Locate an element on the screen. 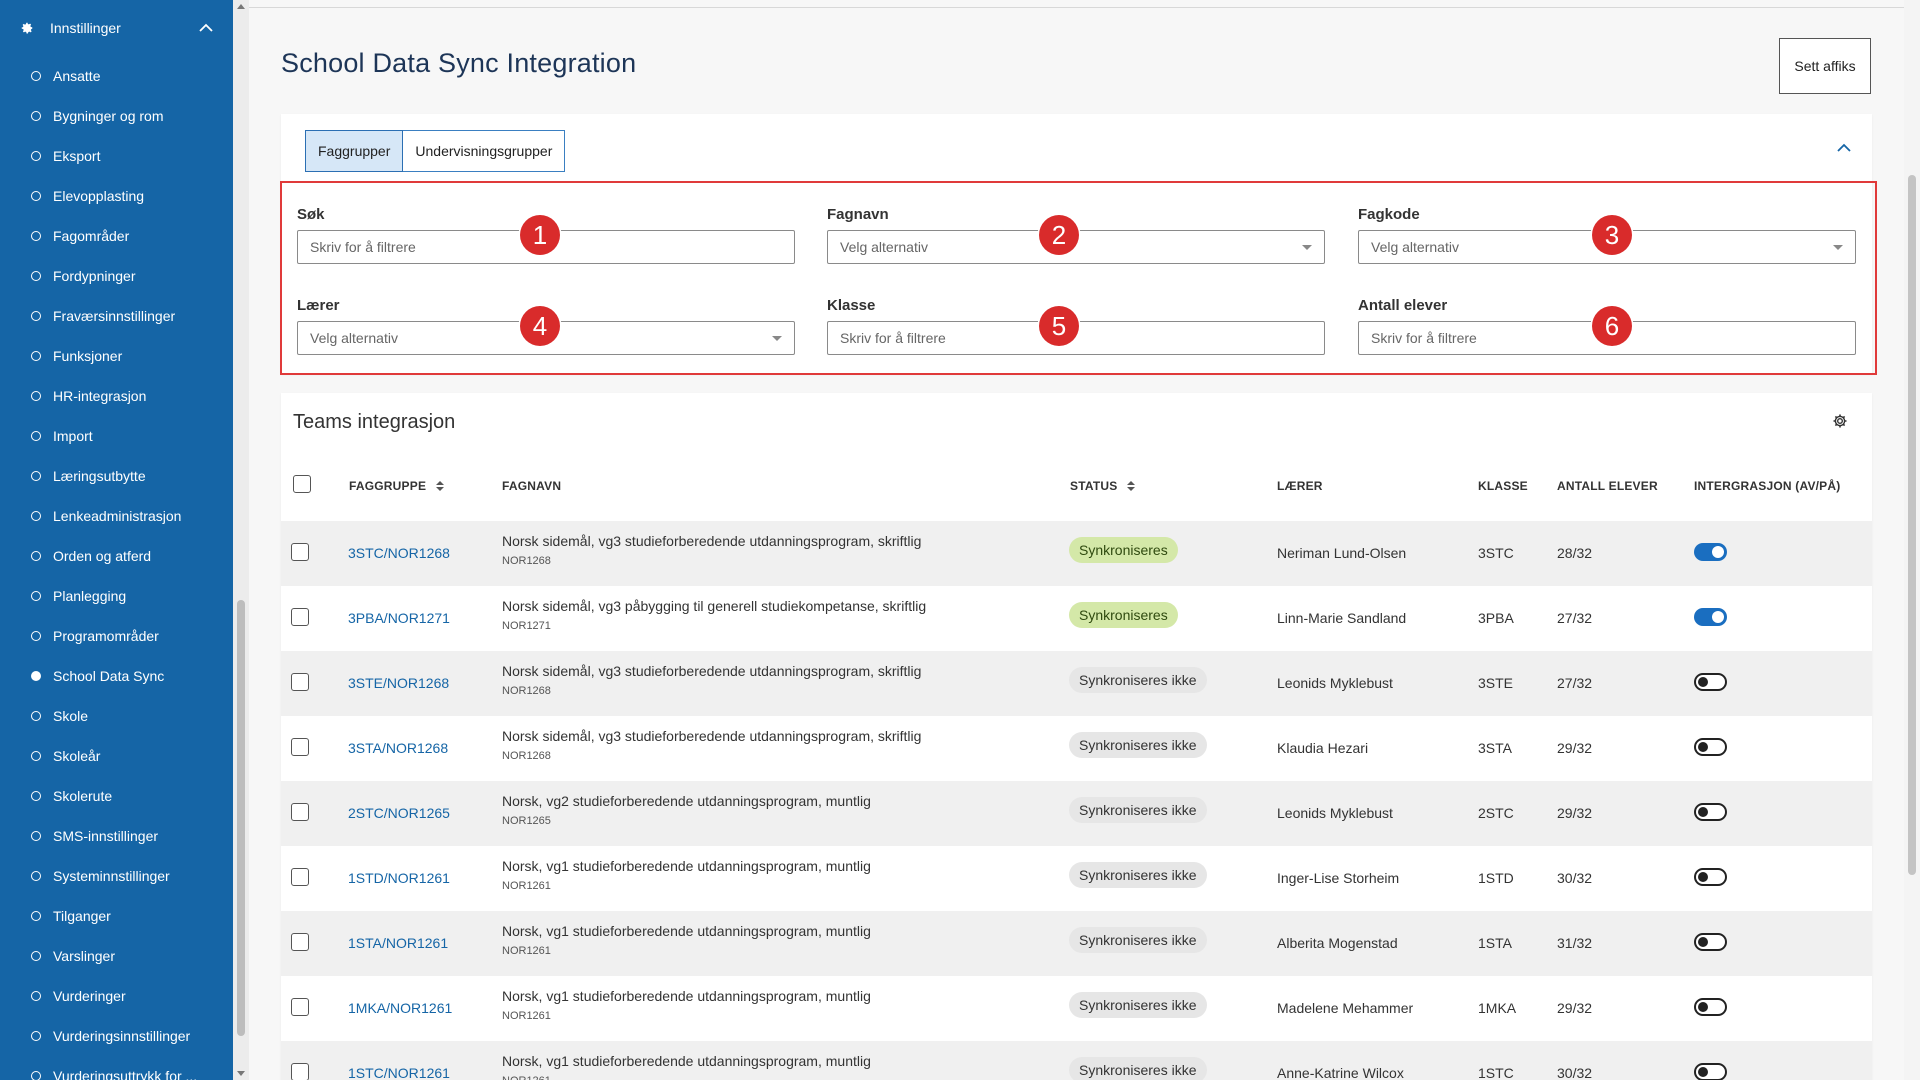 Image resolution: width=1920 pixels, height=1080 pixels. subject-code: NOR1268 is located at coordinates (526, 561).